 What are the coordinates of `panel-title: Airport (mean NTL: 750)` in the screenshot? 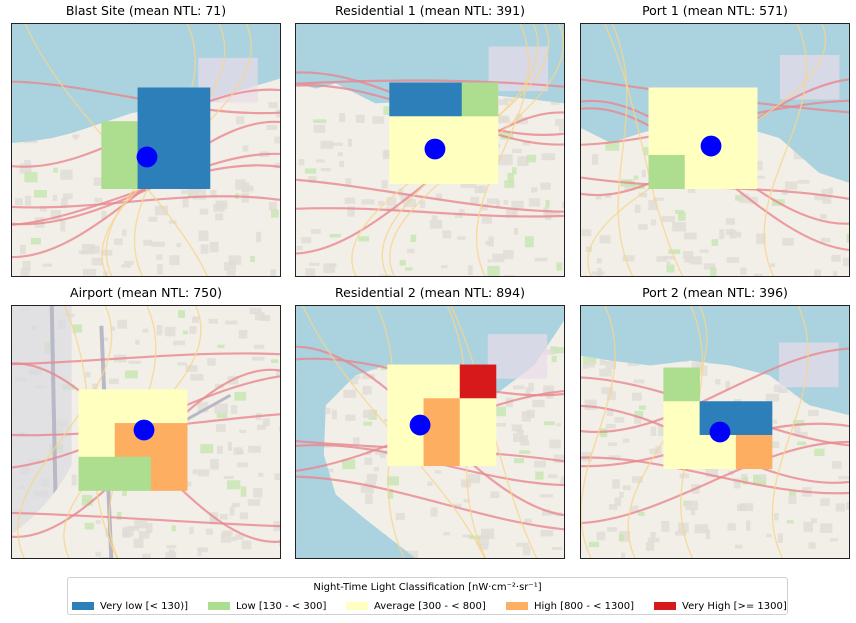 It's located at (146, 292).